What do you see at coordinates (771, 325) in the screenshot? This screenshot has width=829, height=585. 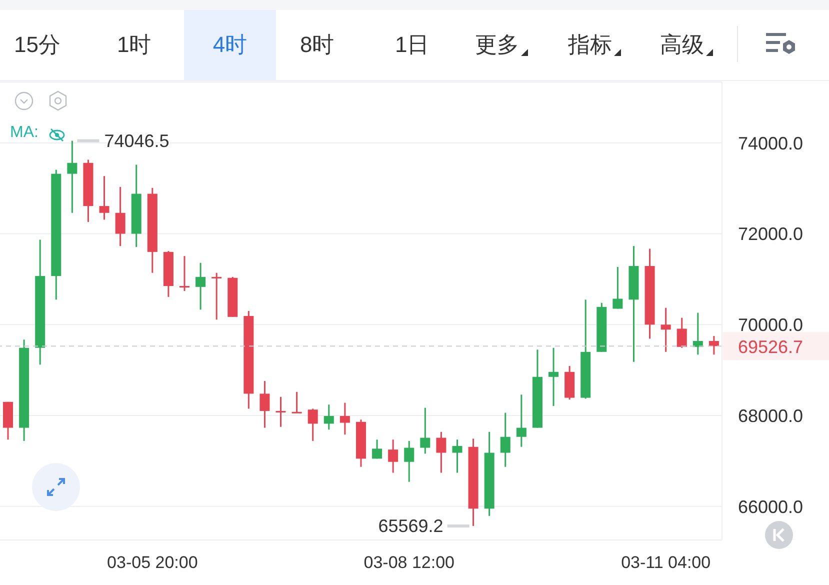 I see `y-tick-label: 70000.0` at bounding box center [771, 325].